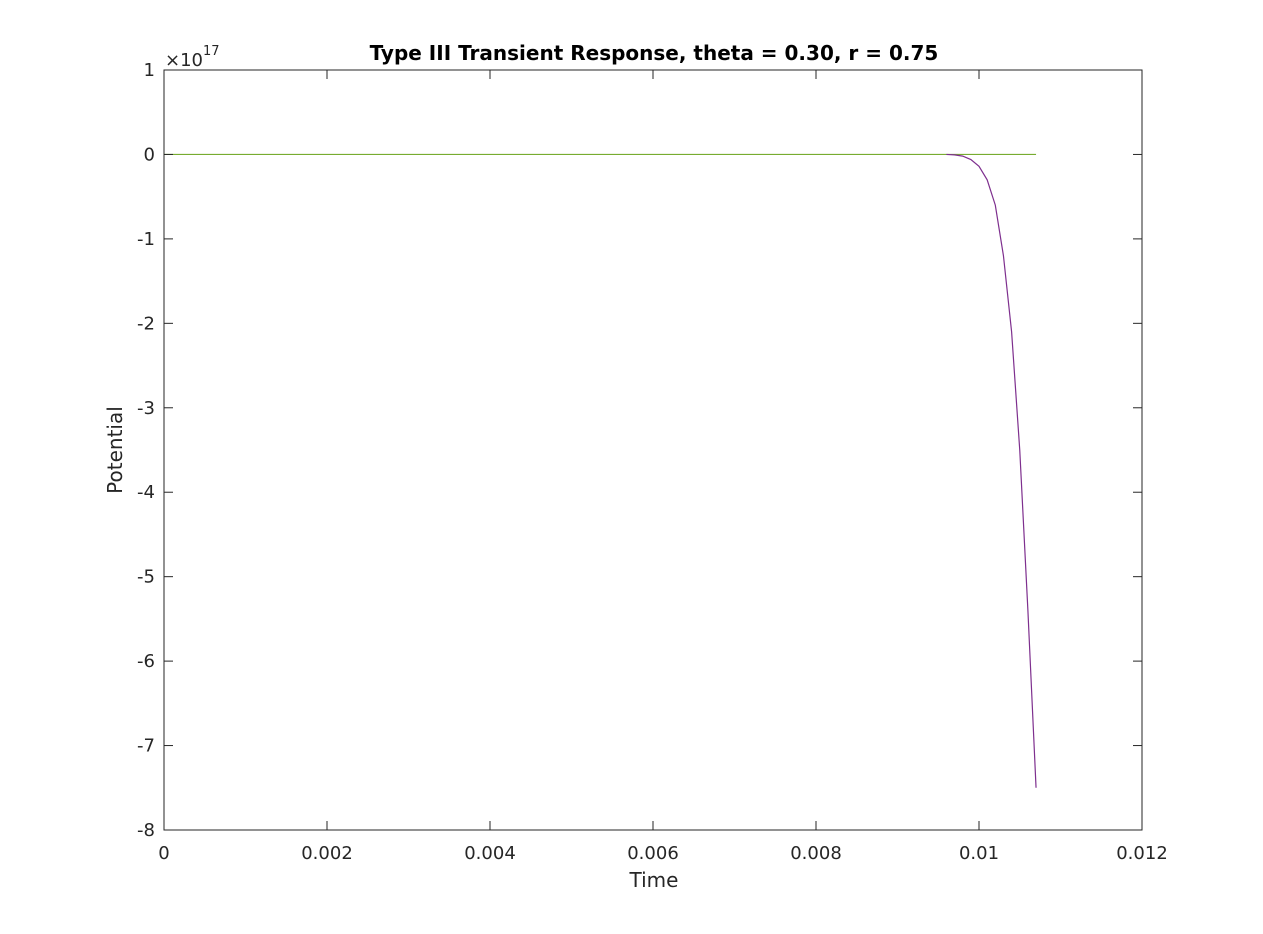 The width and height of the screenshot is (1263, 934). What do you see at coordinates (184, 60) in the screenshot?
I see `y-exponent-base: ×10` at bounding box center [184, 60].